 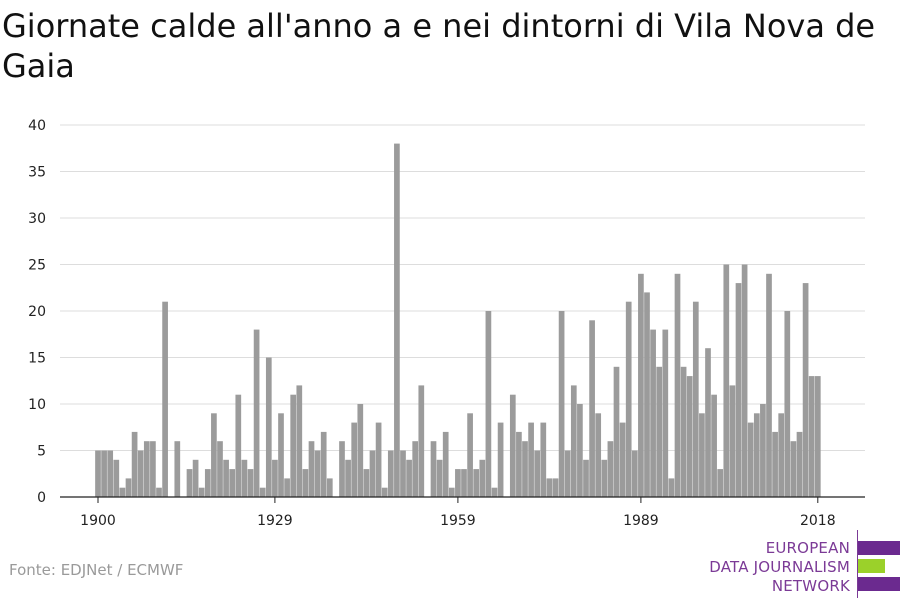 I want to click on logo-bar-green, so click(x=871, y=566).